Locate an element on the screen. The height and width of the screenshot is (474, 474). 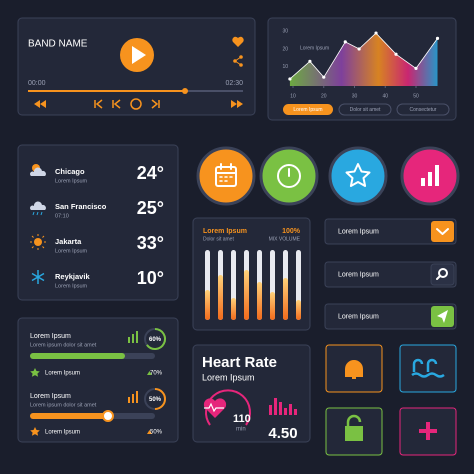
next-button is located at coordinates (155, 104).